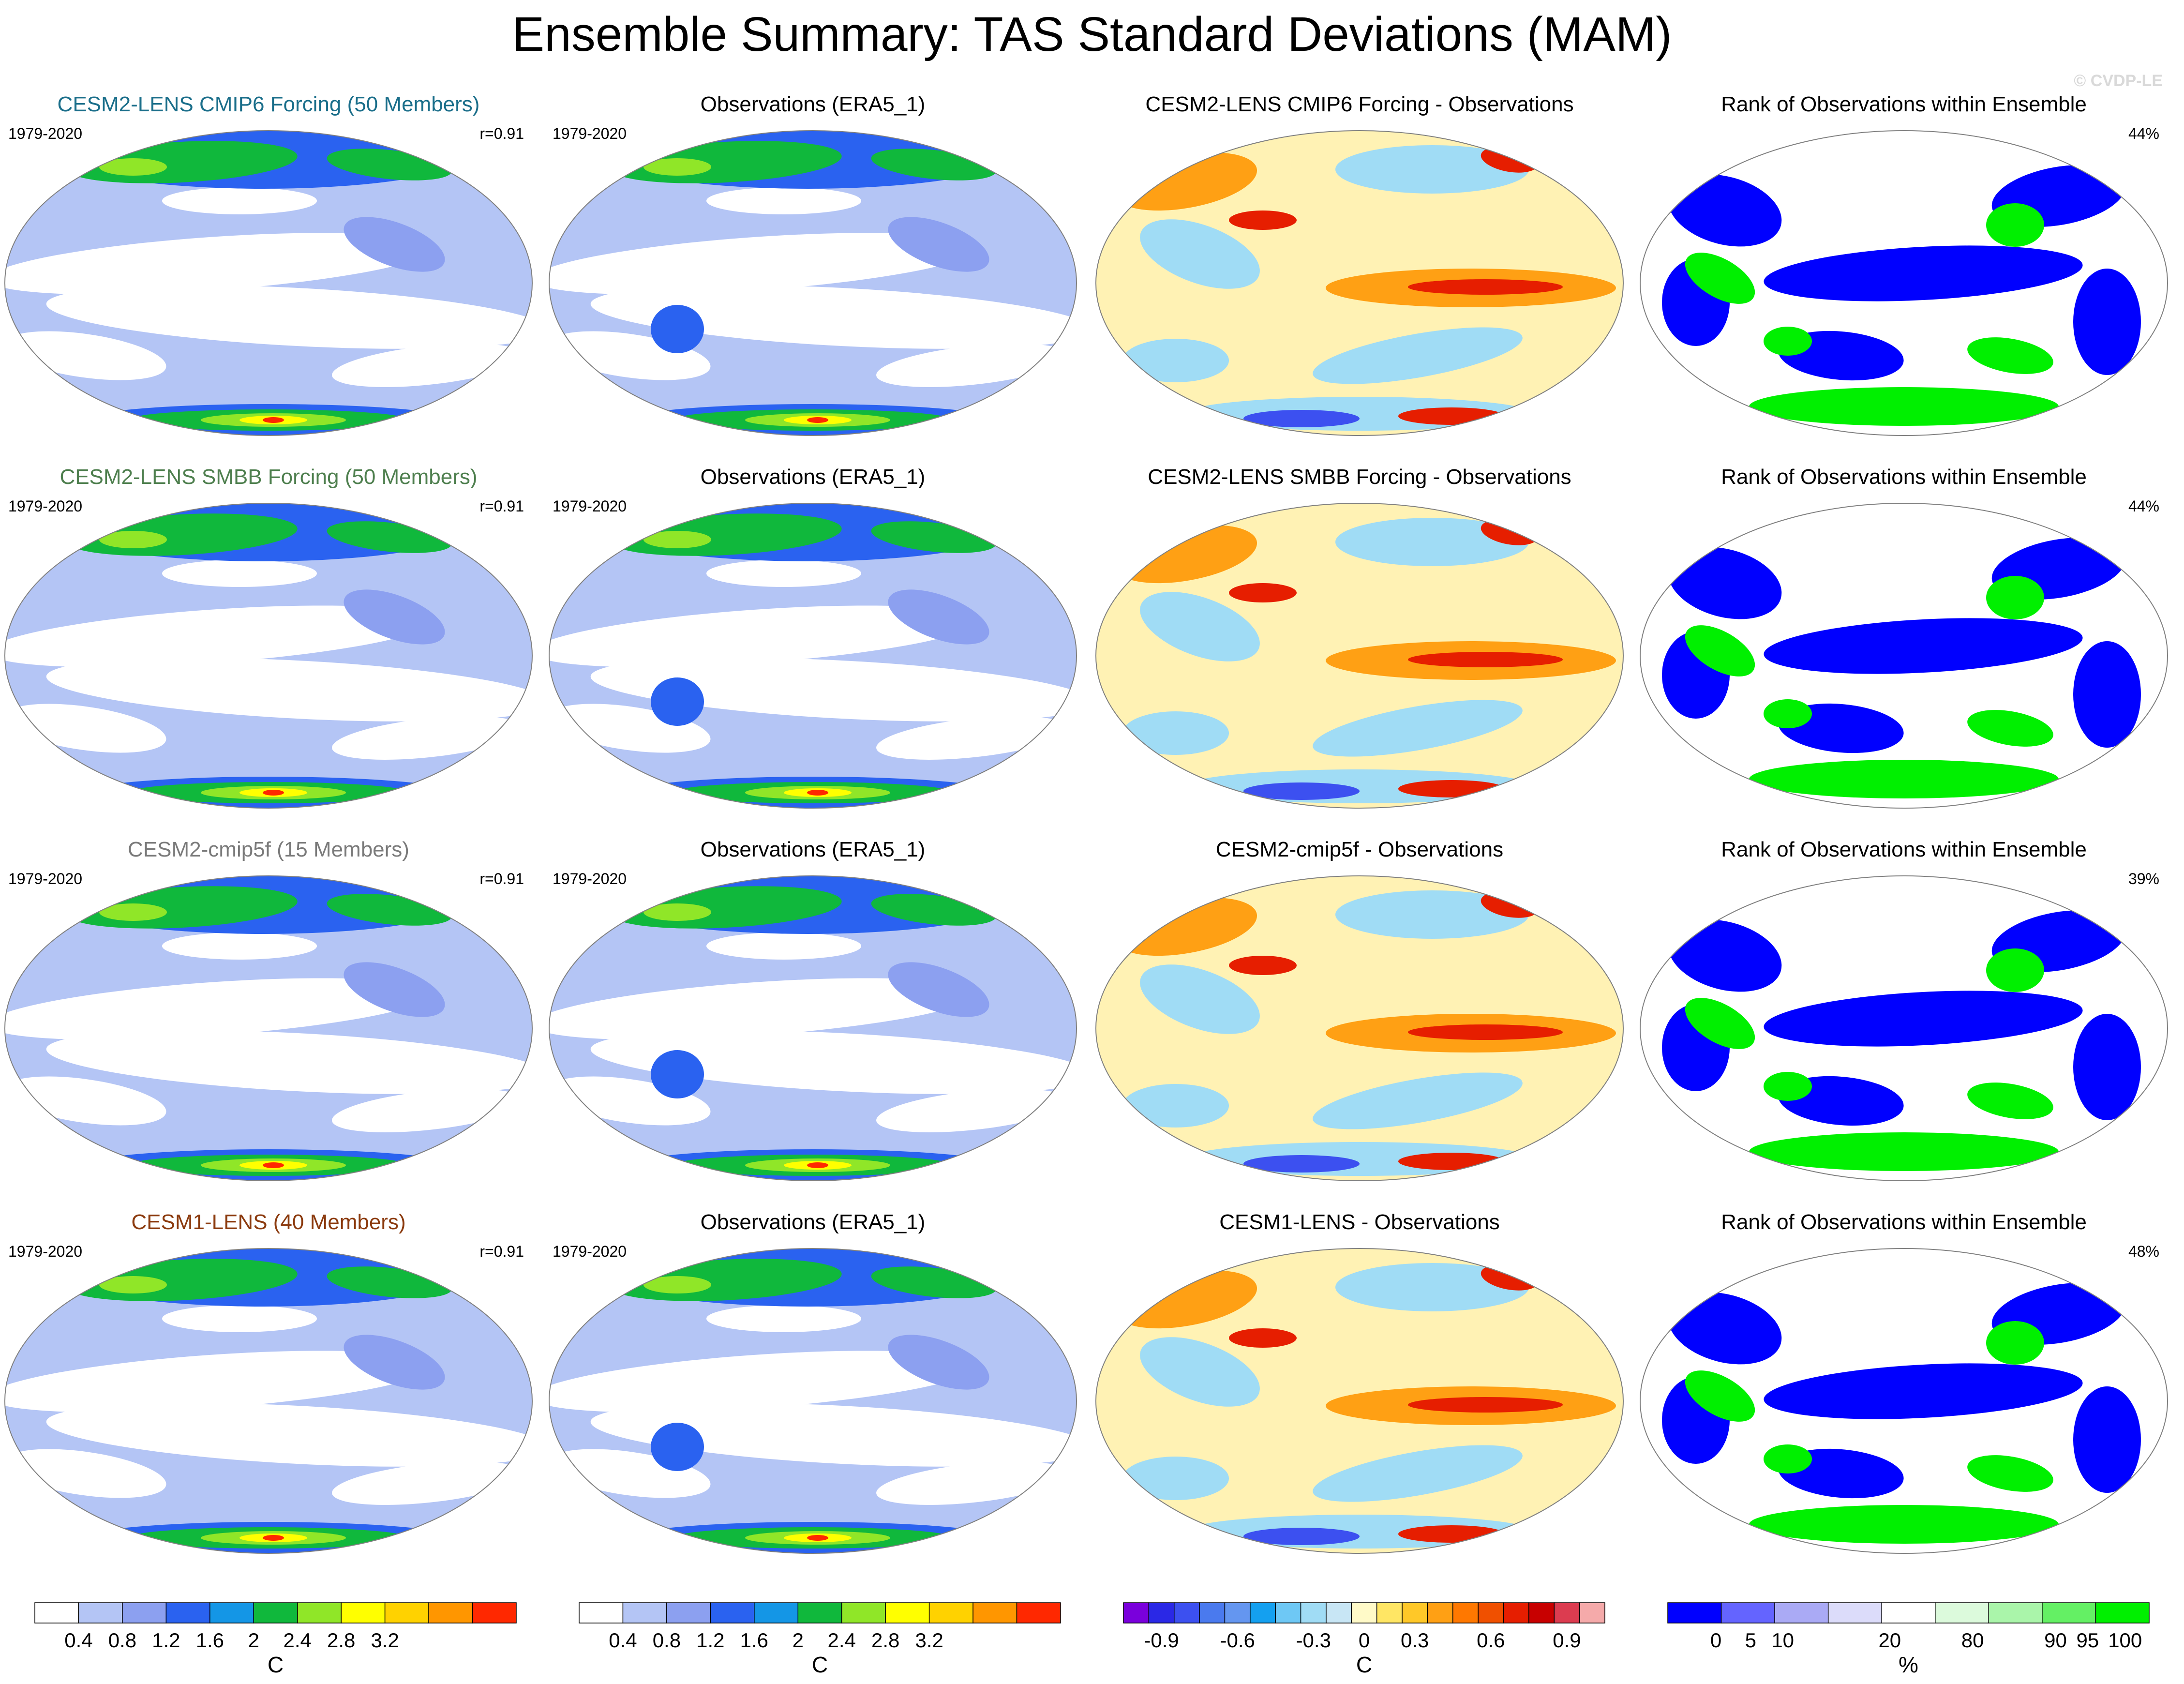  Describe the element at coordinates (813, 1222) in the screenshot. I see `obs-panel-title: Observations (ERA5_1)` at that location.